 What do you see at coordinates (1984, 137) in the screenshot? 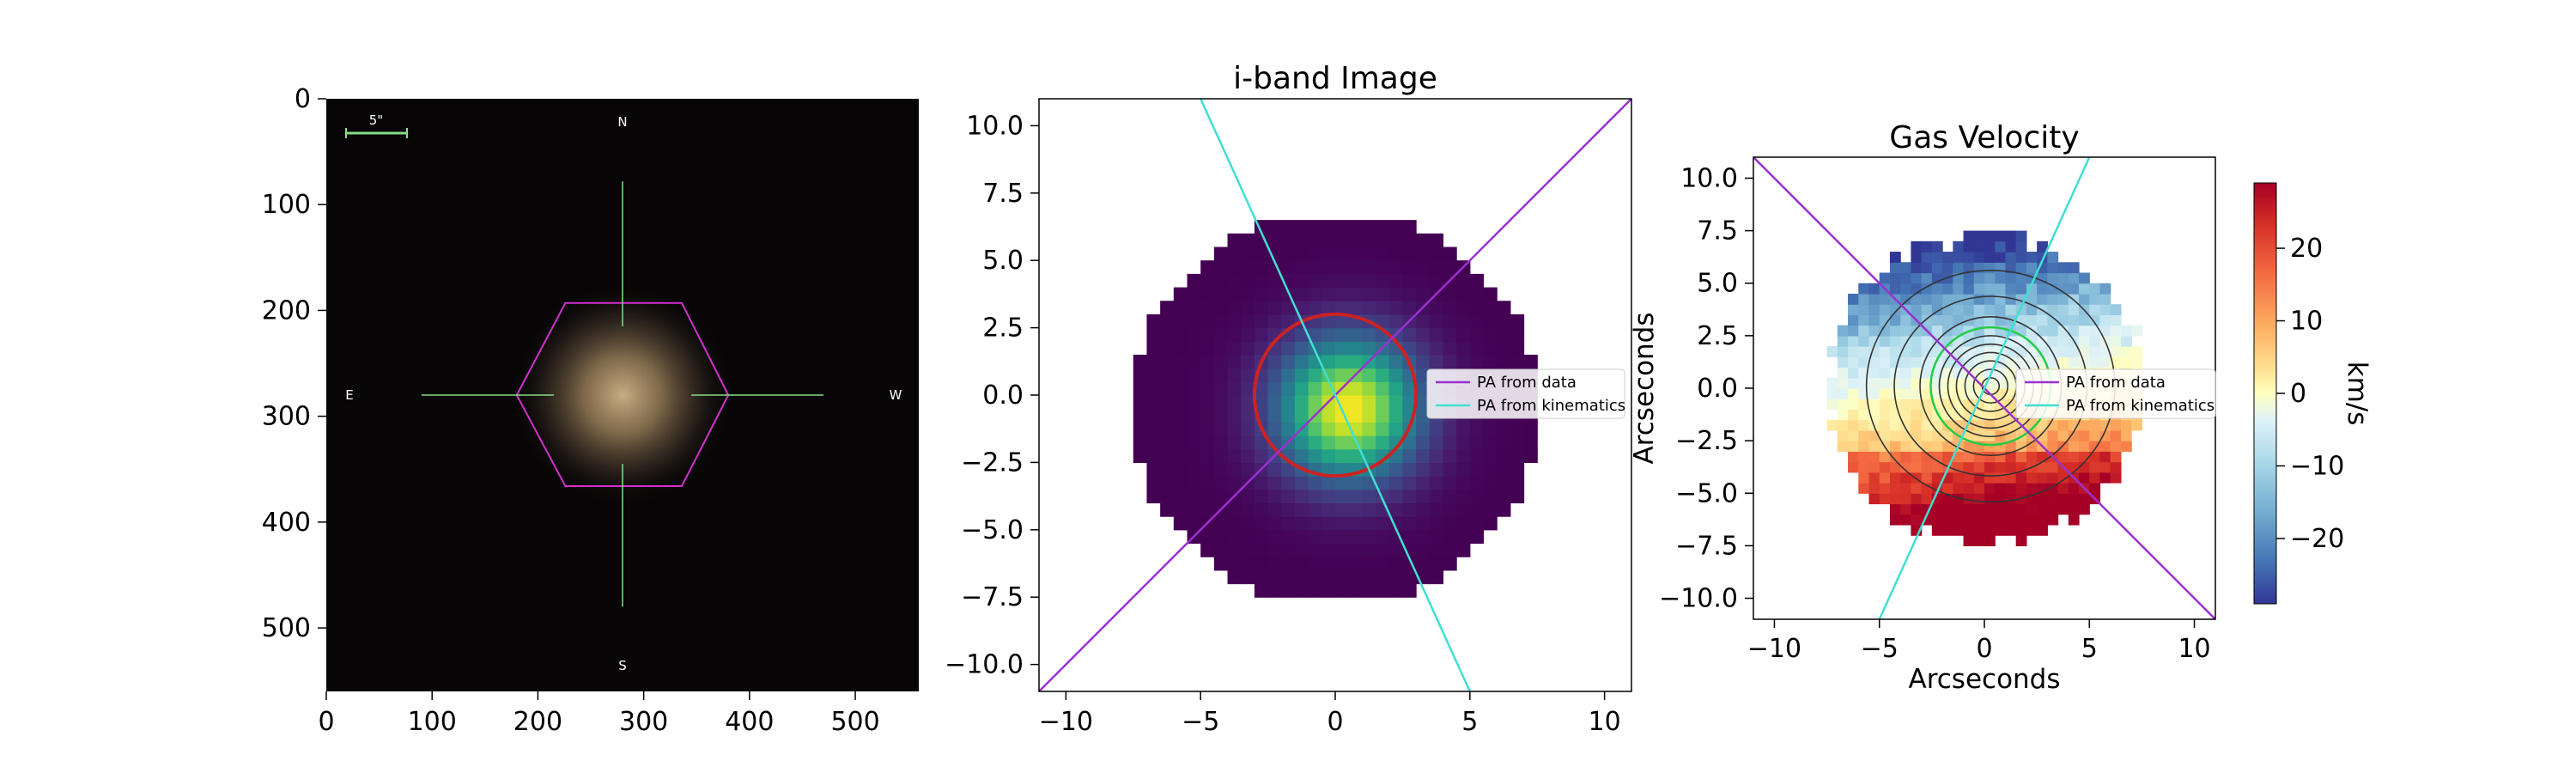
I see `velocity-title: Gas Velocity` at bounding box center [1984, 137].